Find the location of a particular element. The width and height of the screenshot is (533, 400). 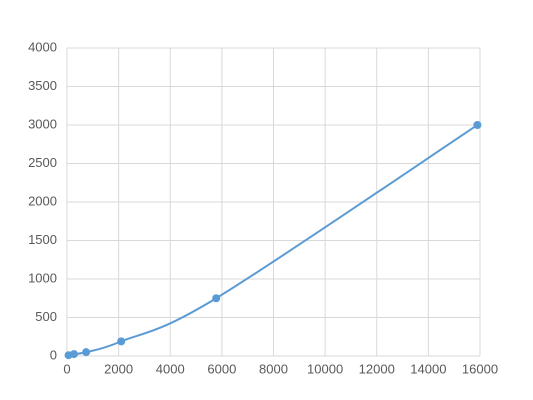

x-tick-label: 6000 is located at coordinates (221, 368).